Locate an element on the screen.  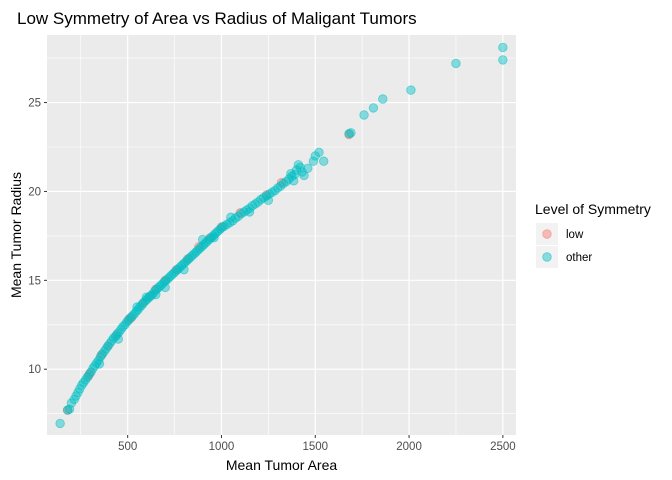
x-tick-label: 1000 is located at coordinates (222, 447).